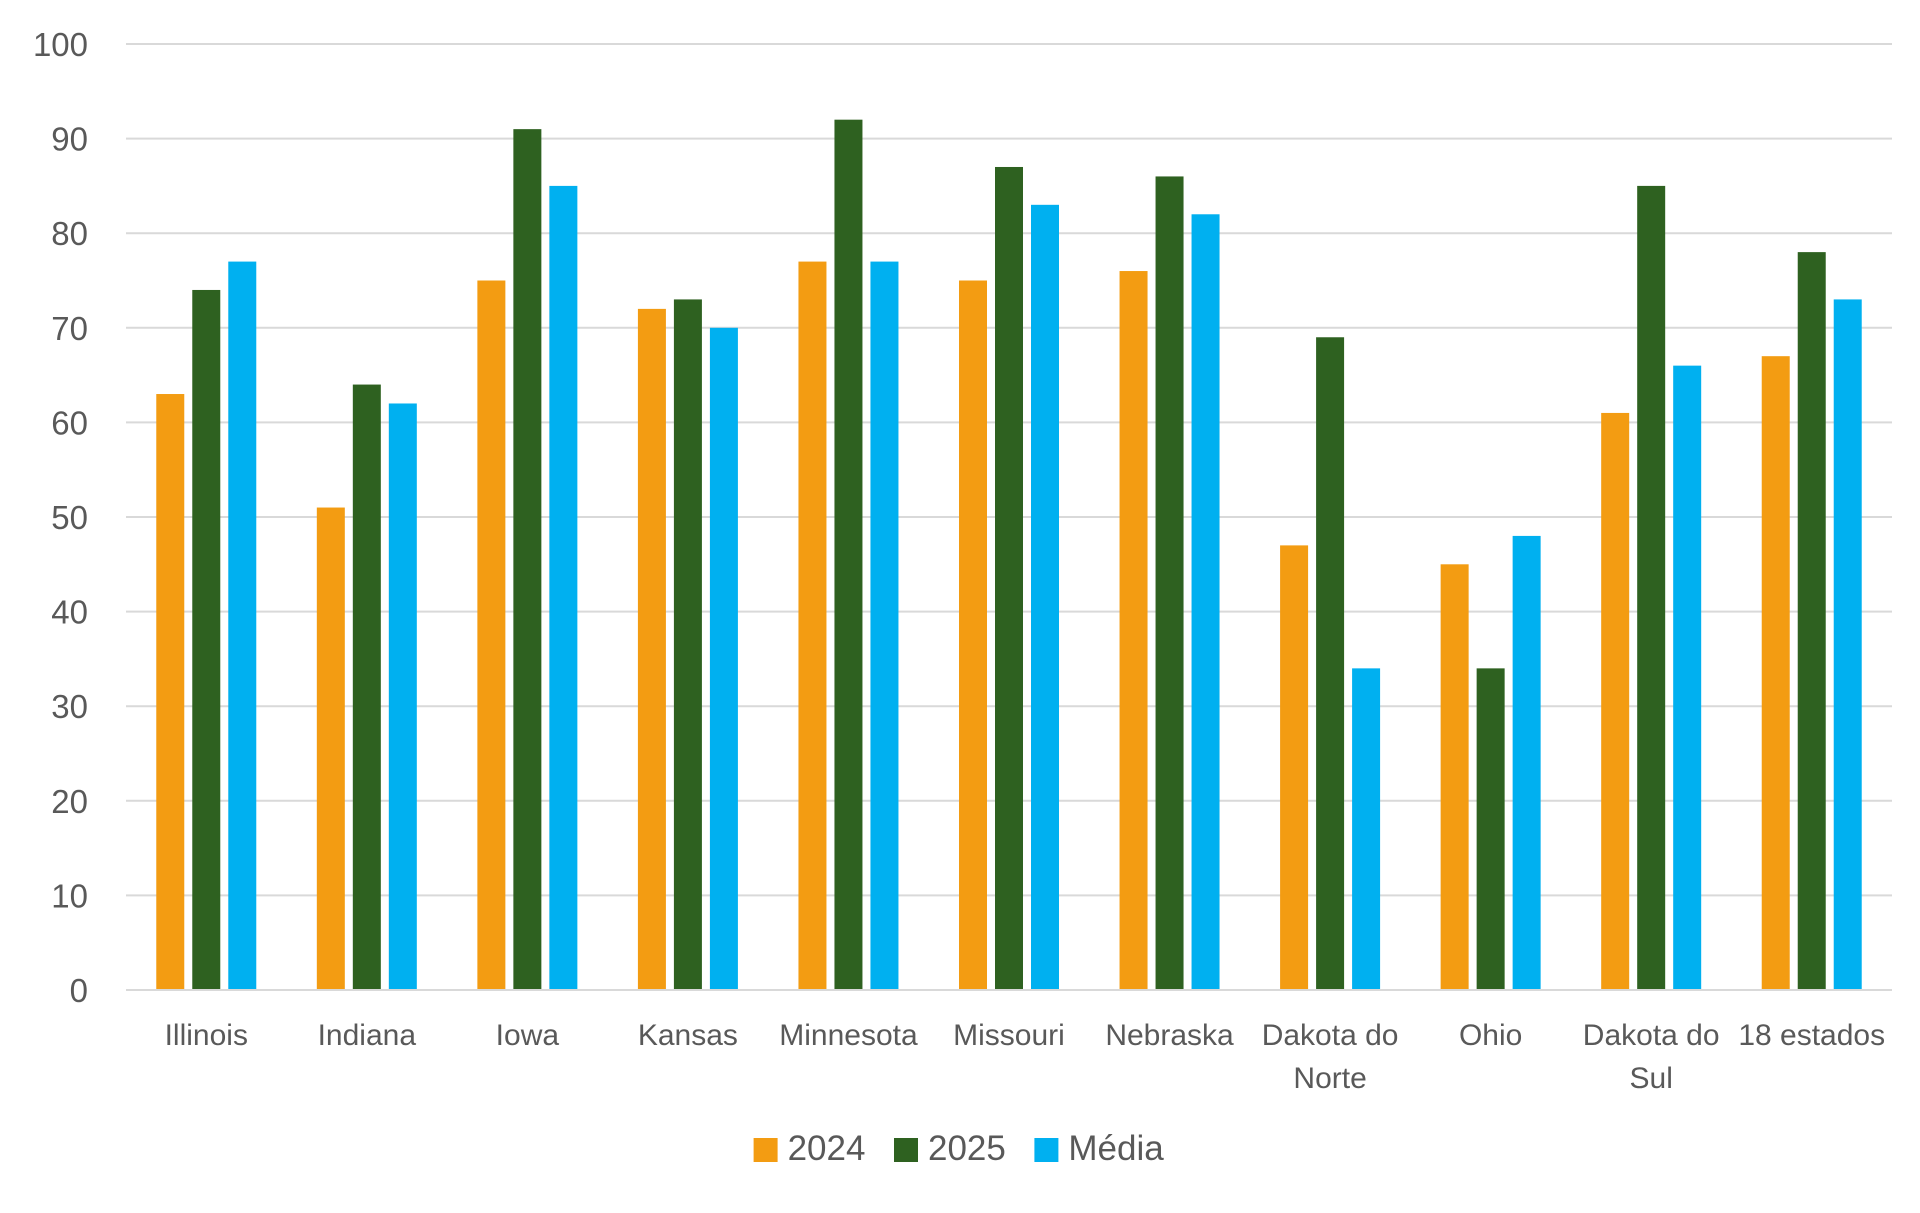 The width and height of the screenshot is (1920, 1213). I want to click on x-tick-label: Nebraska, so click(1169, 1035).